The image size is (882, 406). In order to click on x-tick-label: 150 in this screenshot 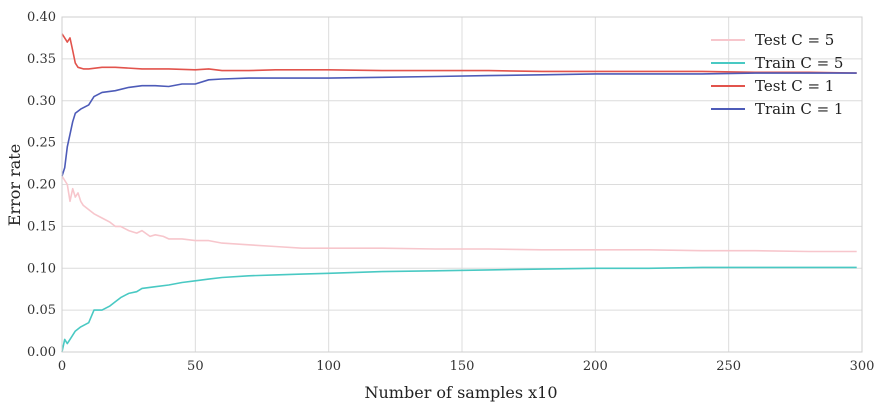, I will do `click(462, 366)`.